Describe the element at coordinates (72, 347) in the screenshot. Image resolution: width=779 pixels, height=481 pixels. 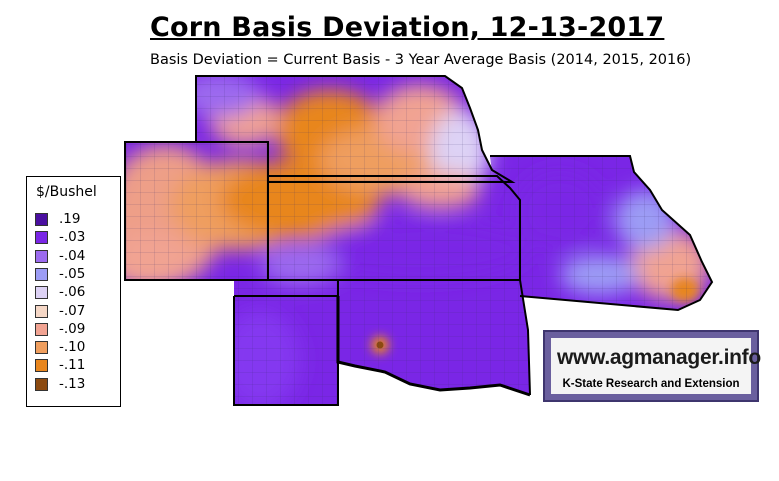
I see `legend-label: -.10` at that location.